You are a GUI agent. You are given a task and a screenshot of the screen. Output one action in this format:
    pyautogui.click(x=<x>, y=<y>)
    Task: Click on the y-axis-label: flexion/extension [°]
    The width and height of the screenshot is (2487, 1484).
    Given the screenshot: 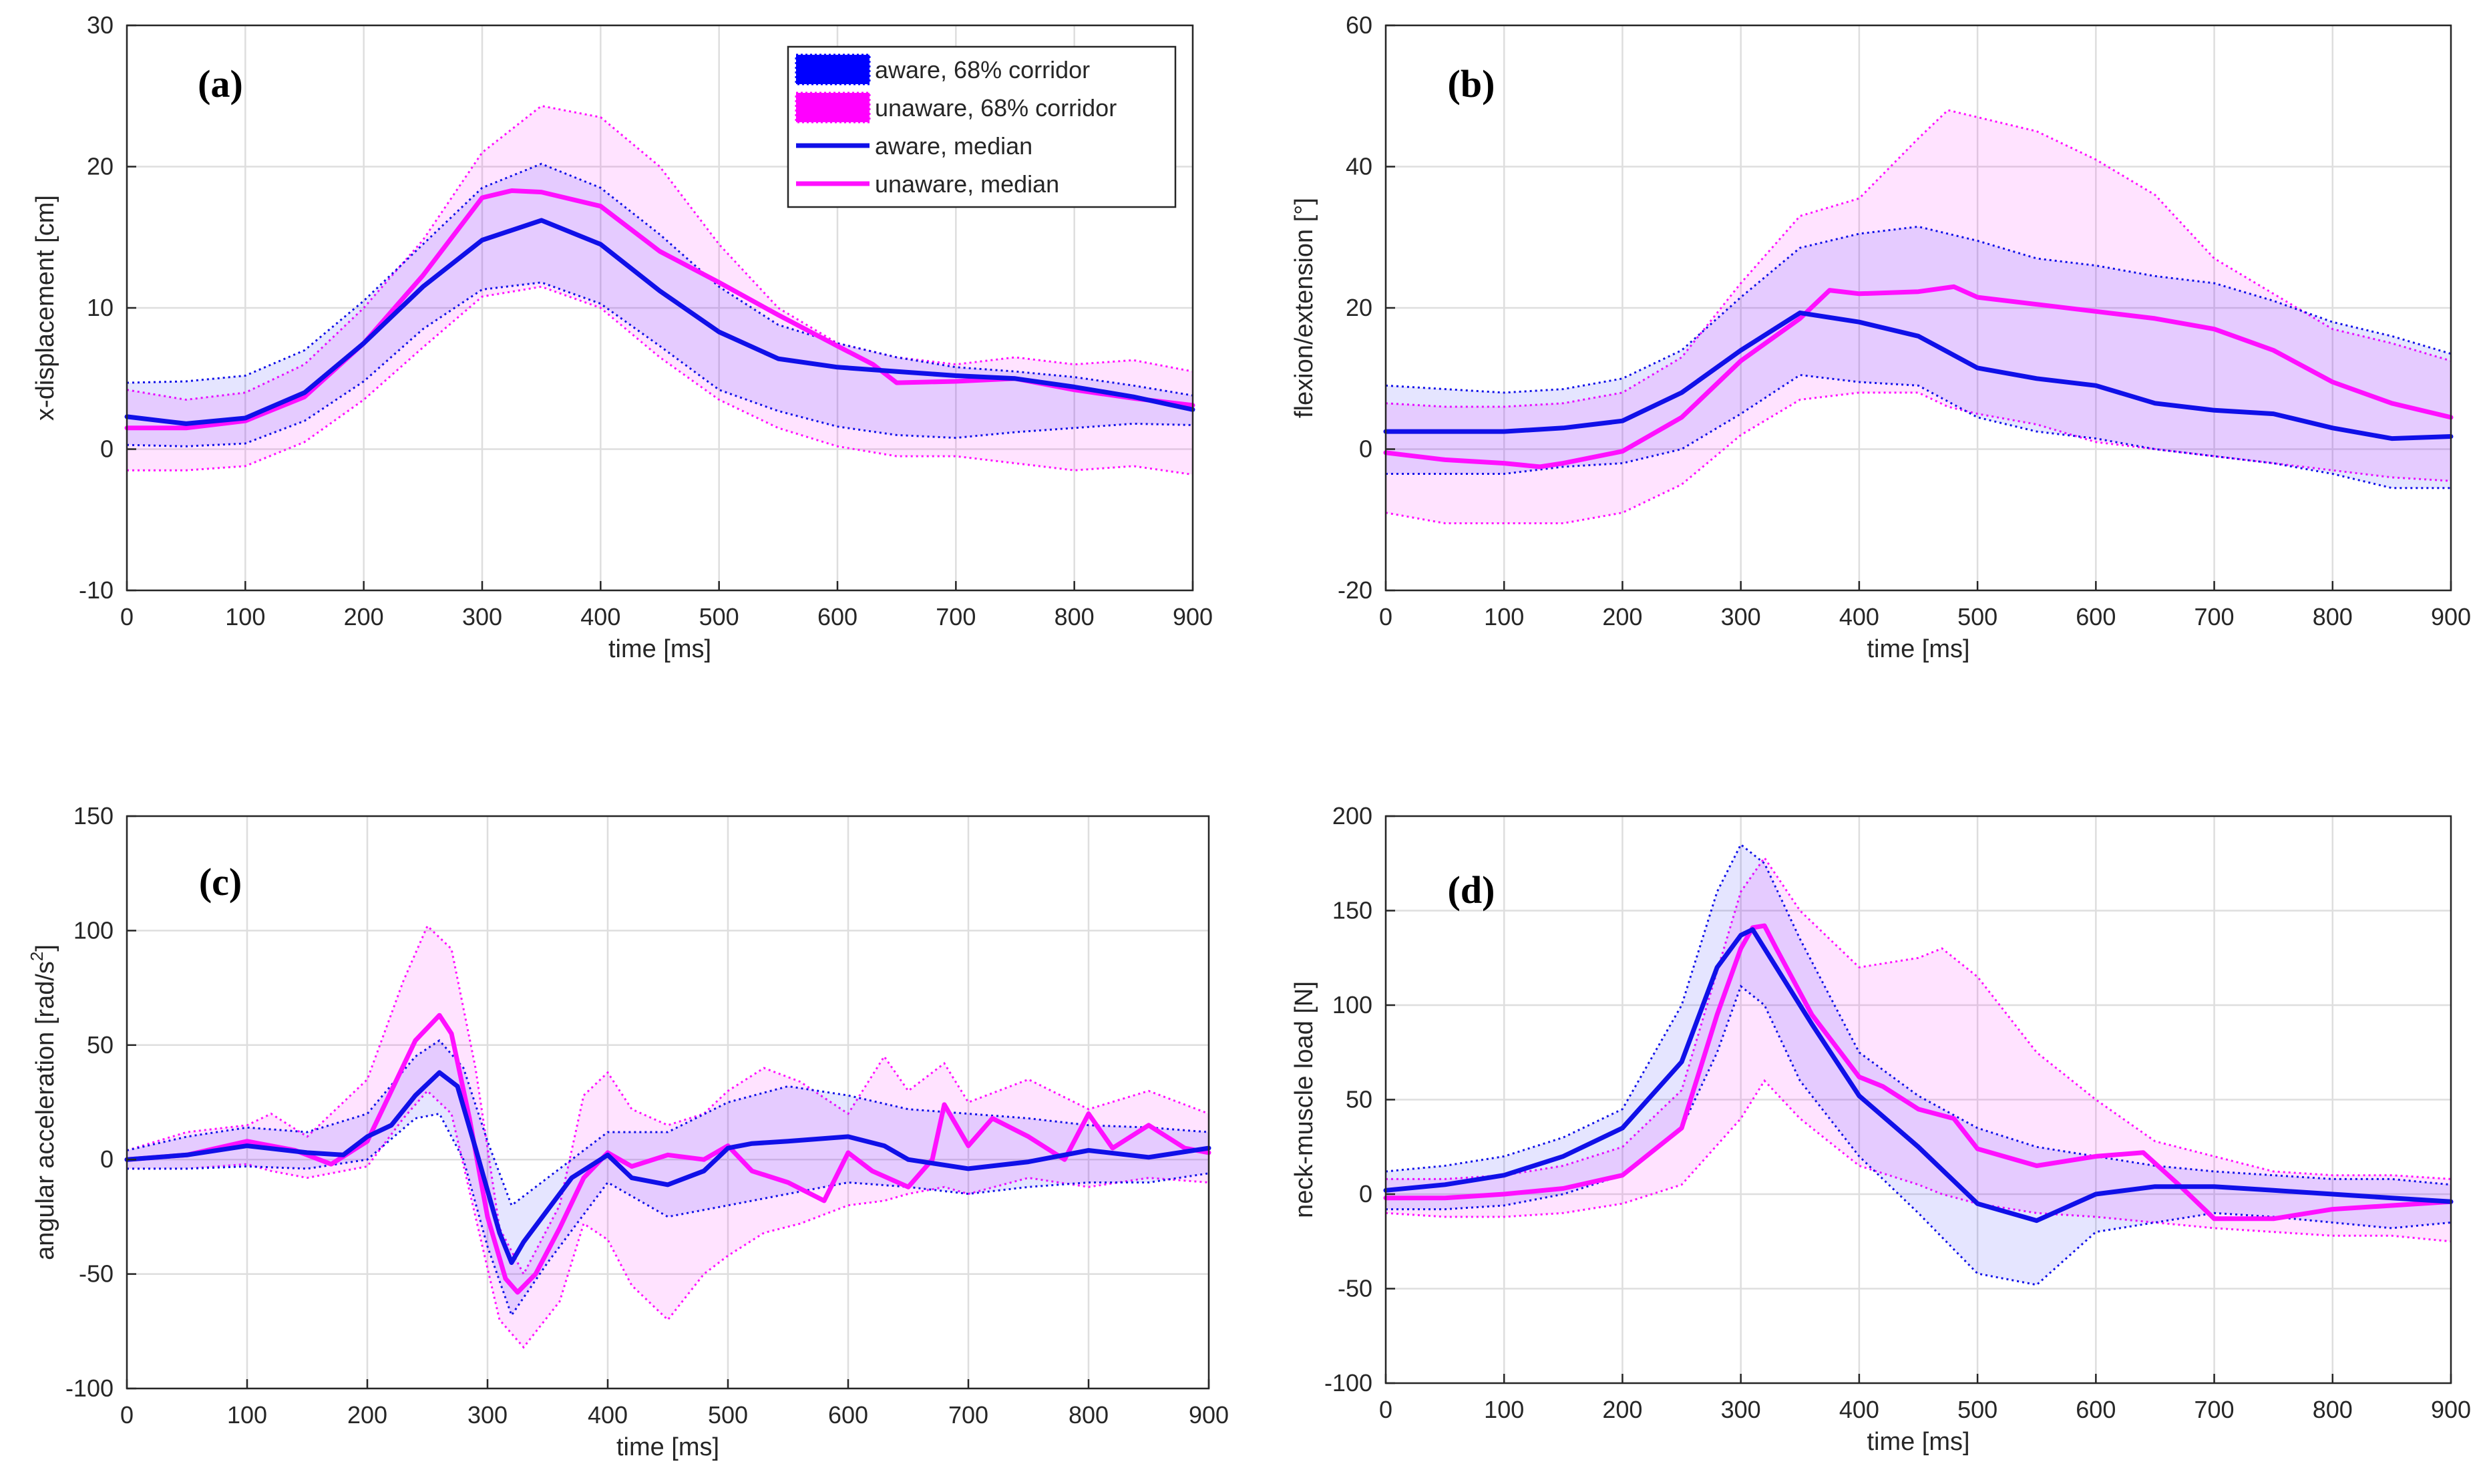 What is the action you would take?
    pyautogui.click(x=1304, y=308)
    